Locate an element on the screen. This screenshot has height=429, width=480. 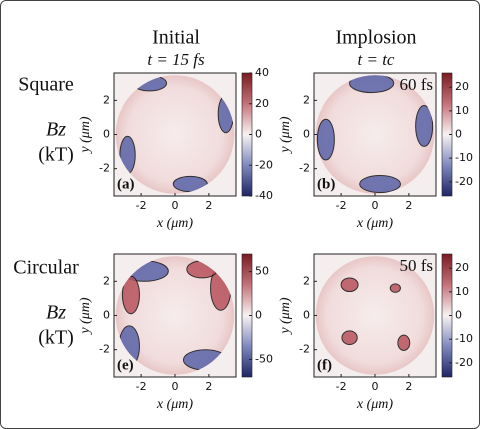
column-subtitle: t = 15 fs is located at coordinates (176, 59).